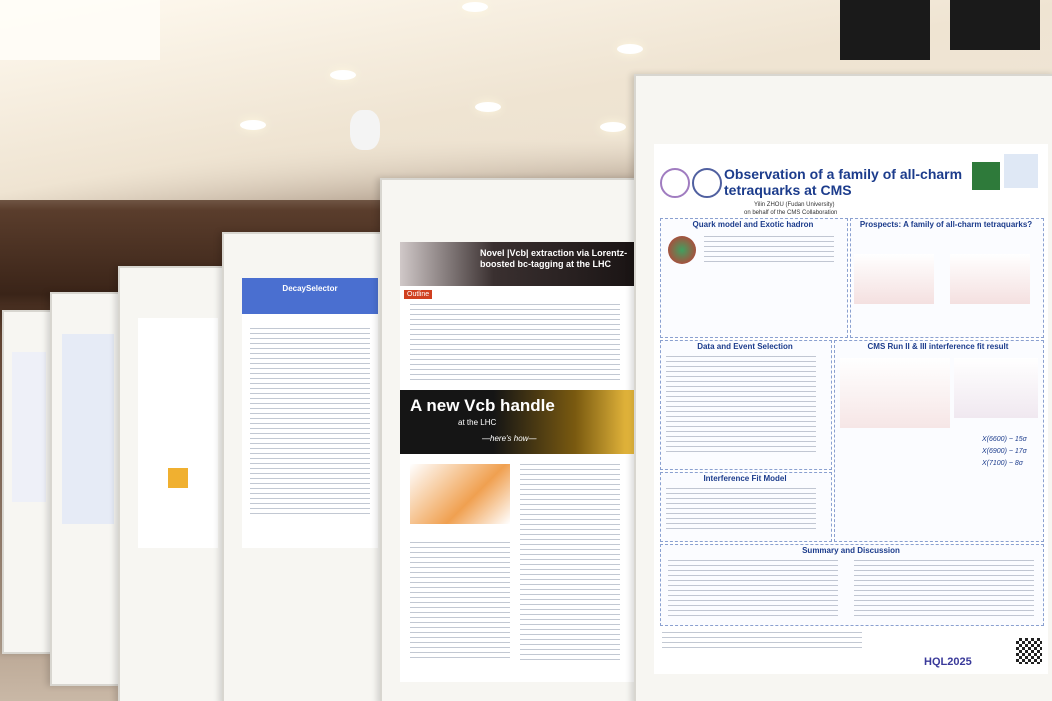 Image resolution: width=1052 pixels, height=701 pixels. What do you see at coordinates (762, 642) in the screenshot?
I see `references` at bounding box center [762, 642].